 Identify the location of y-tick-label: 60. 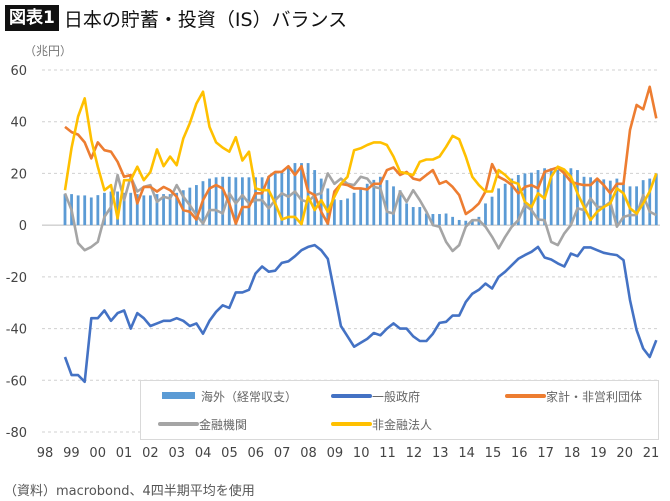
(18, 71).